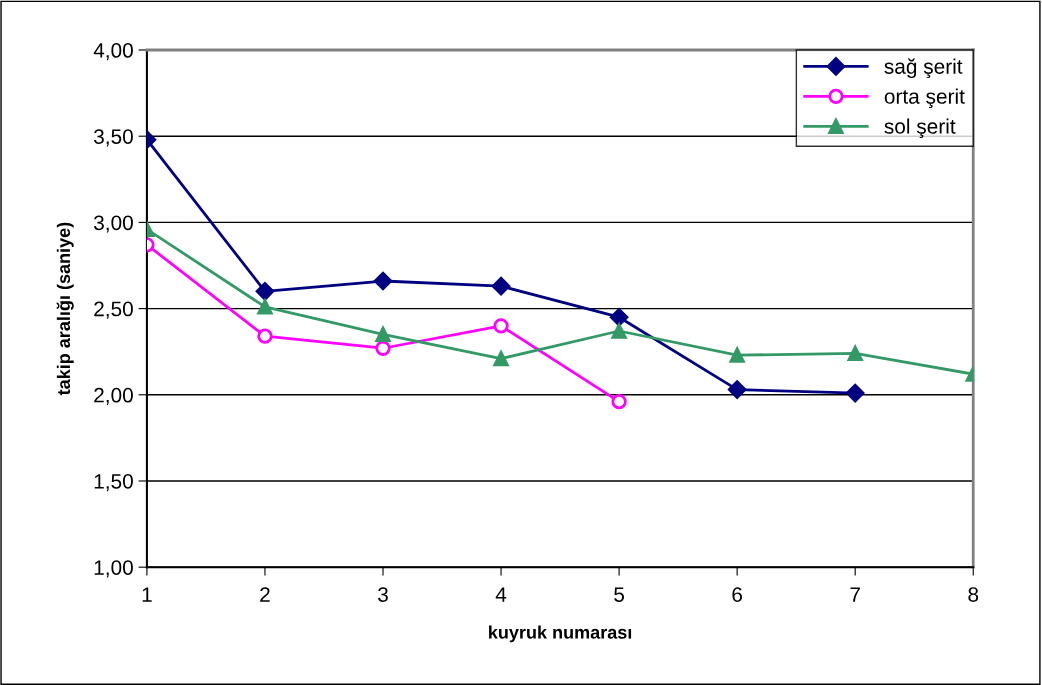  What do you see at coordinates (737, 594) in the screenshot?
I see `x-tick-label: 6` at bounding box center [737, 594].